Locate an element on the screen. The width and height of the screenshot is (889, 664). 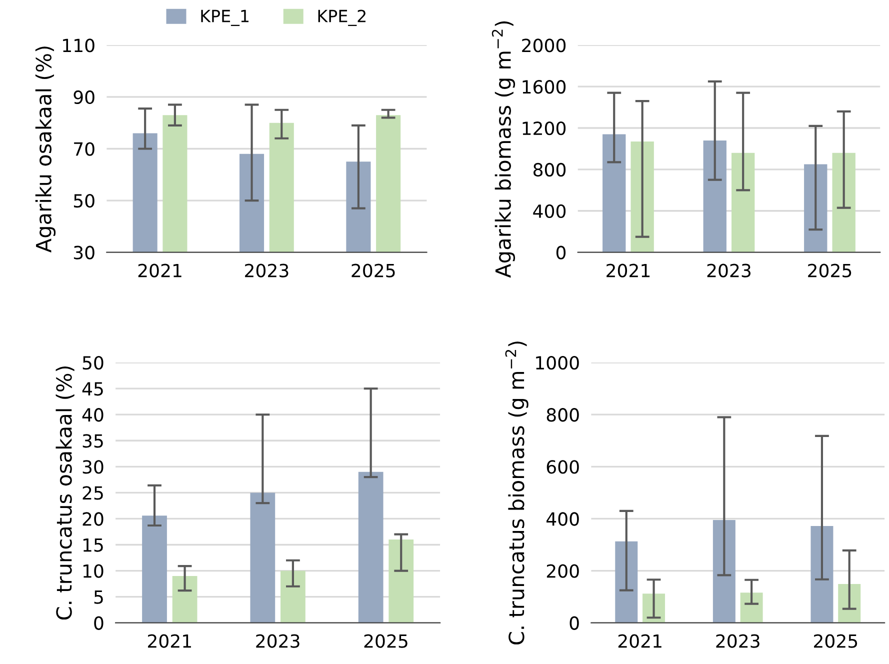
legend-label: KPE_1 is located at coordinates (224, 18).